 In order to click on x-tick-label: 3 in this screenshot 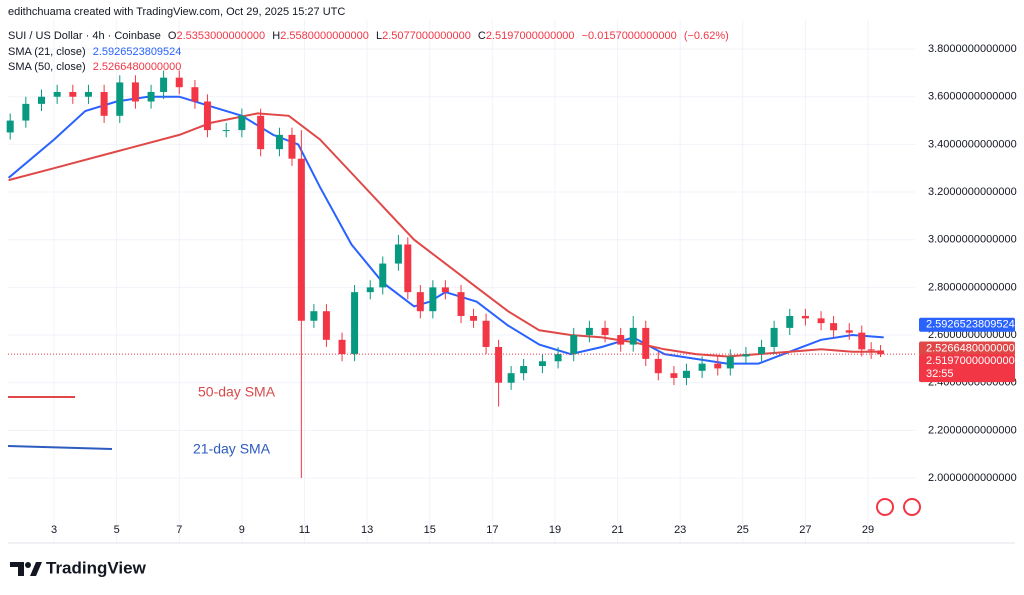, I will do `click(54, 530)`.